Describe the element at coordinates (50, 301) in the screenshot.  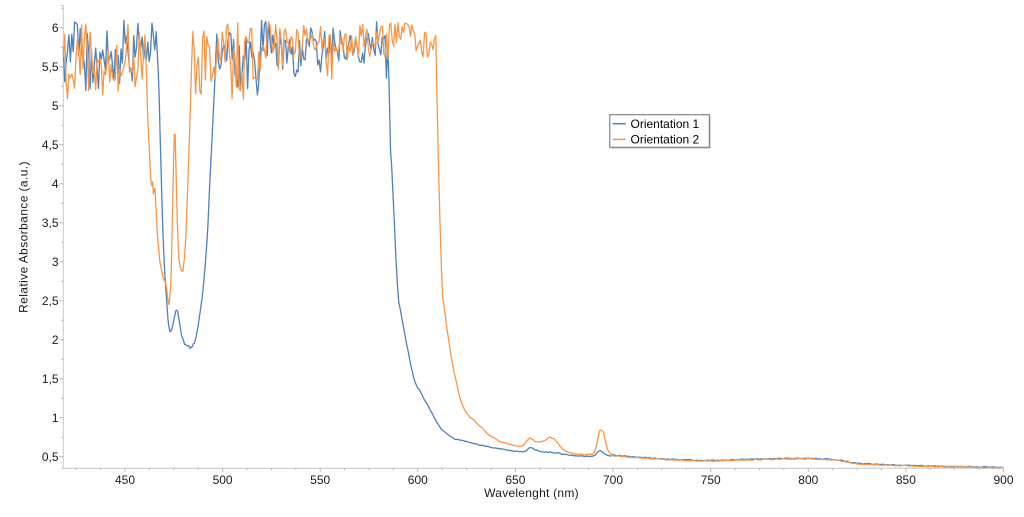
I see `svg-text: 2,5` at that location.